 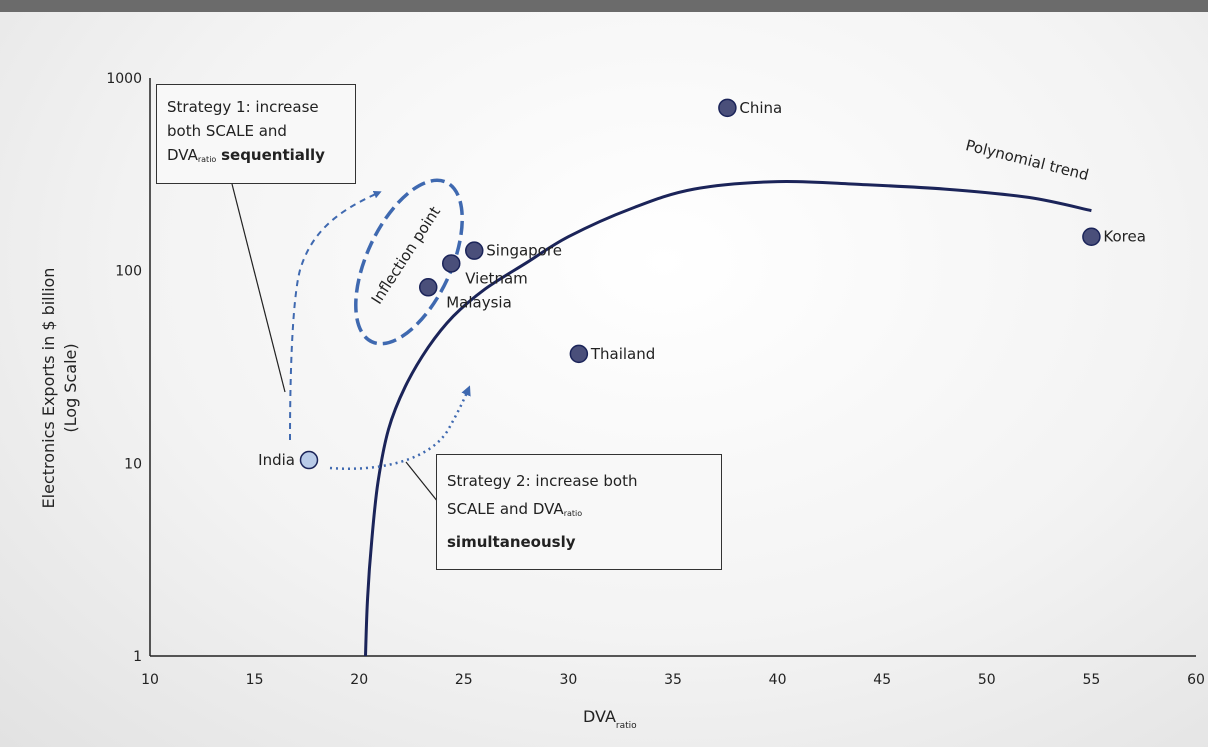 What do you see at coordinates (309, 460) in the screenshot?
I see `point-india` at bounding box center [309, 460].